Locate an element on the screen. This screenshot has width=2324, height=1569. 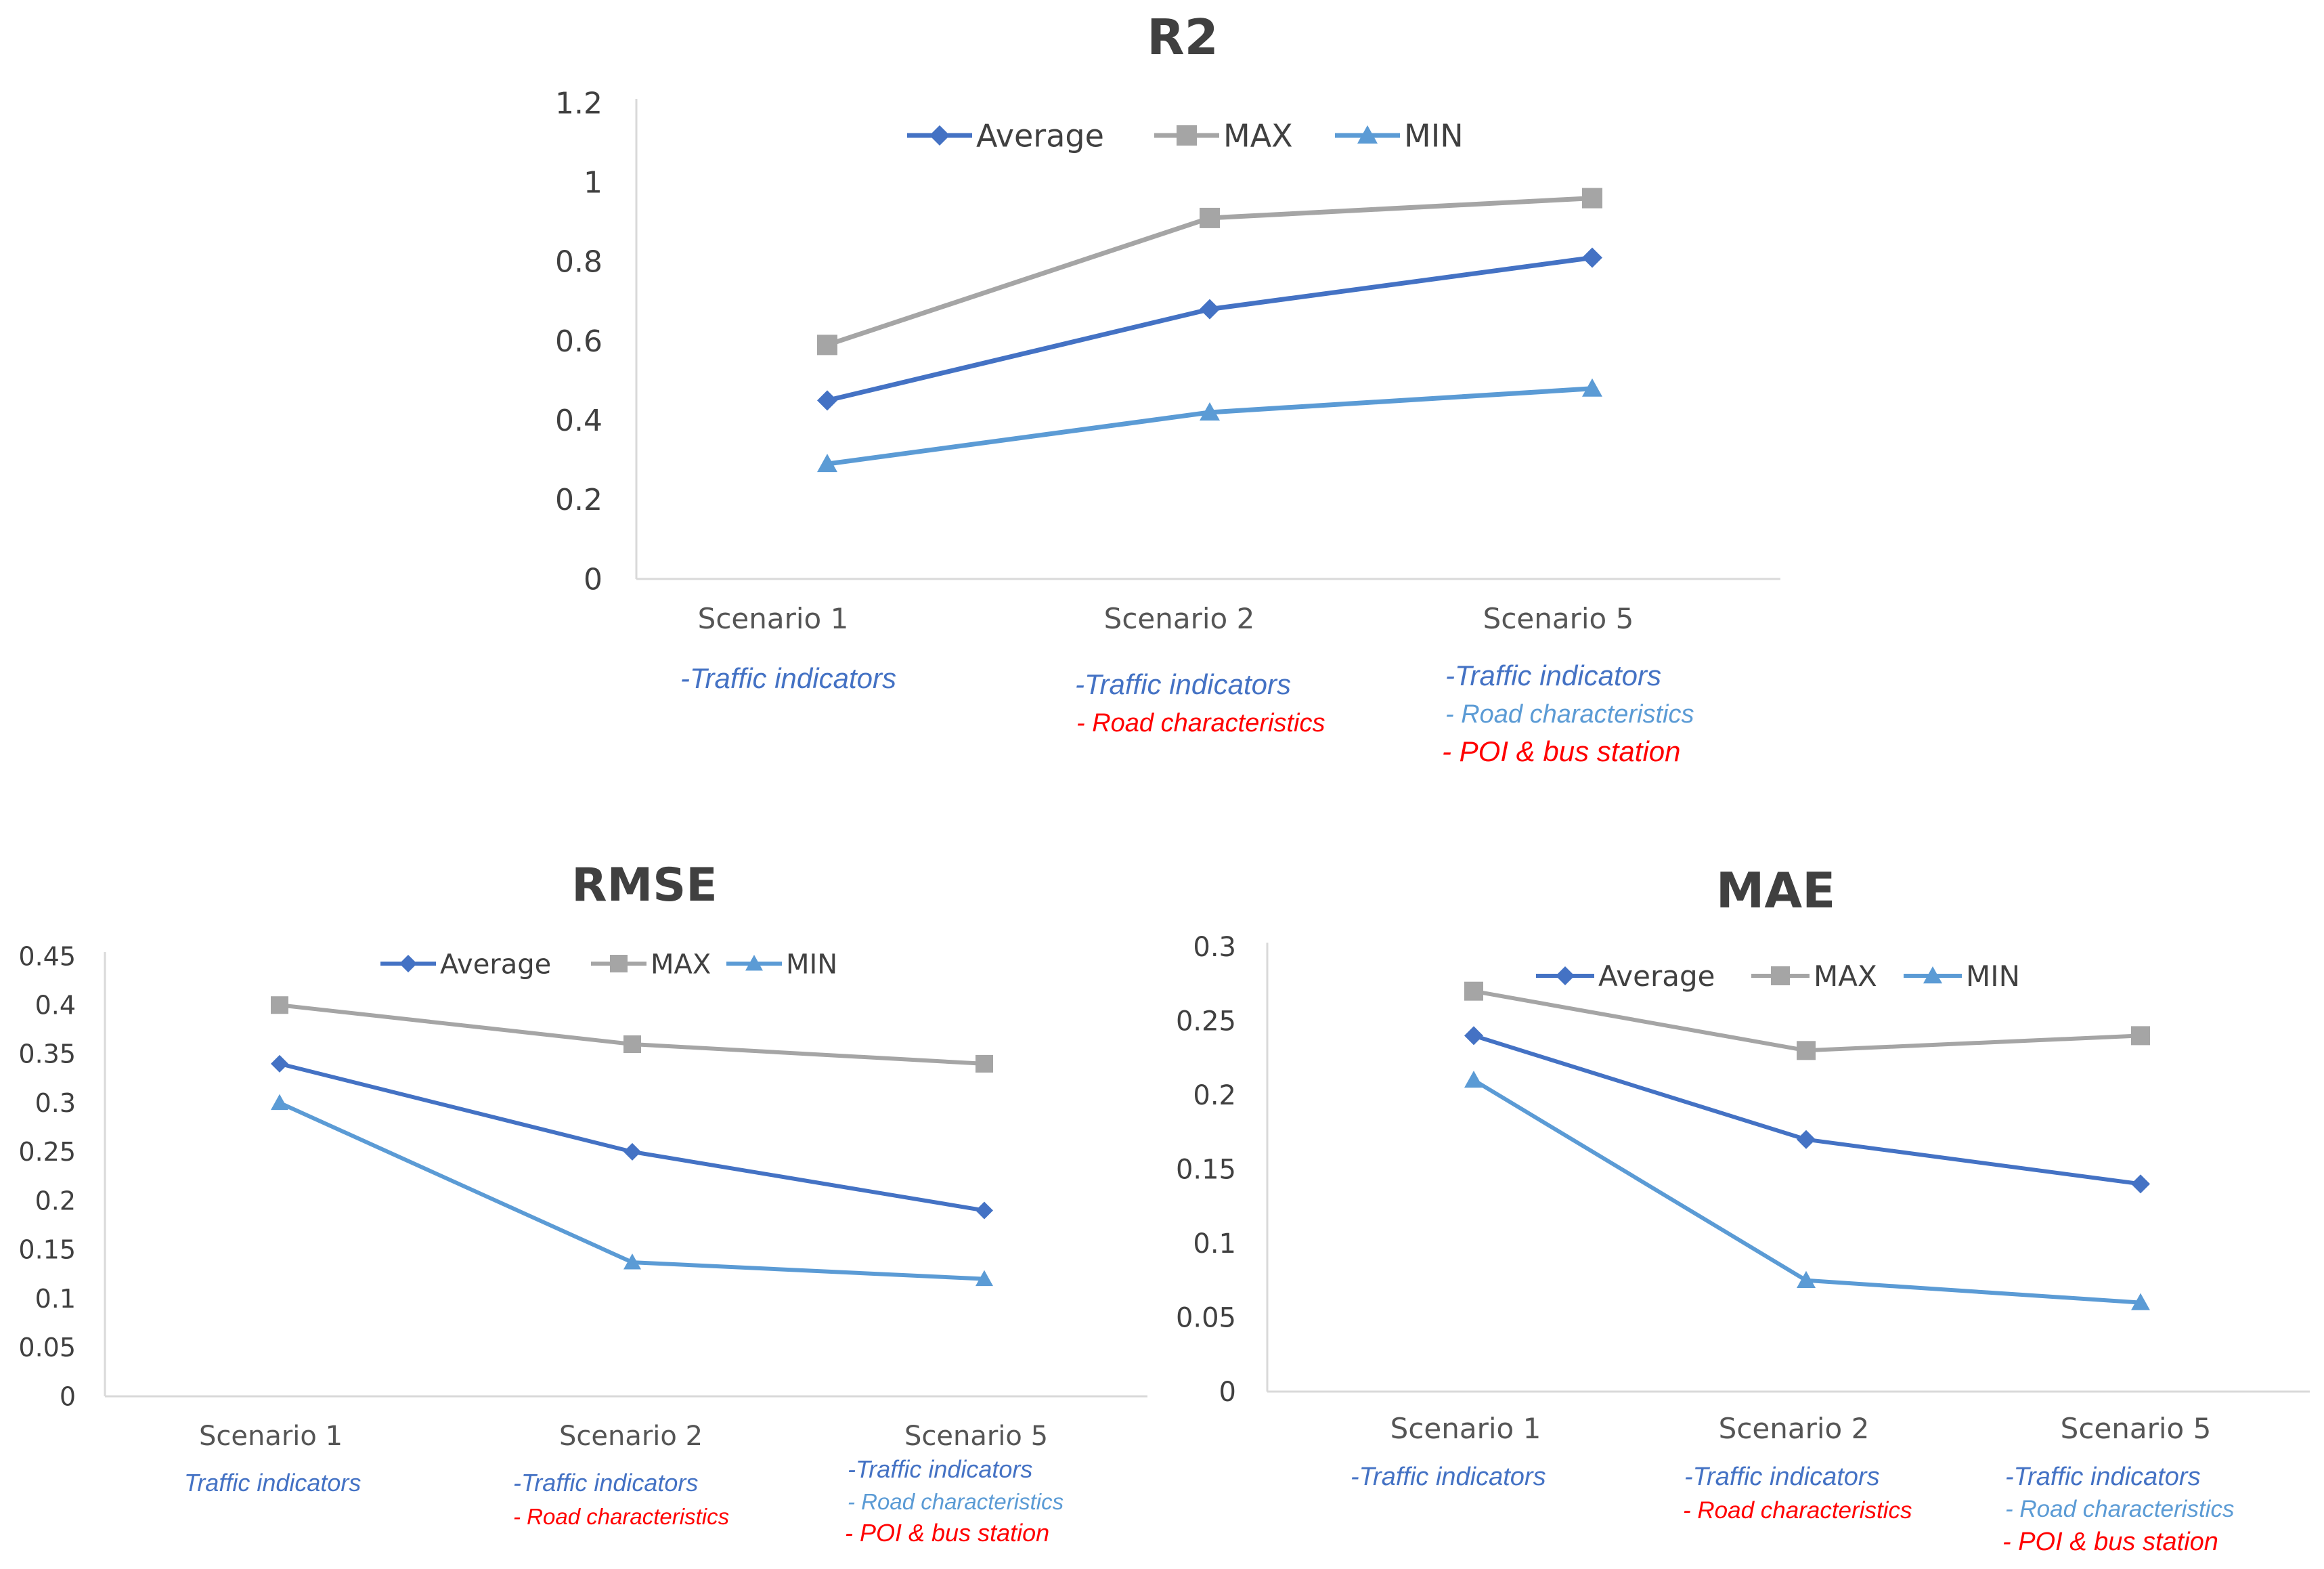
series-line-max is located at coordinates (632, 1034).